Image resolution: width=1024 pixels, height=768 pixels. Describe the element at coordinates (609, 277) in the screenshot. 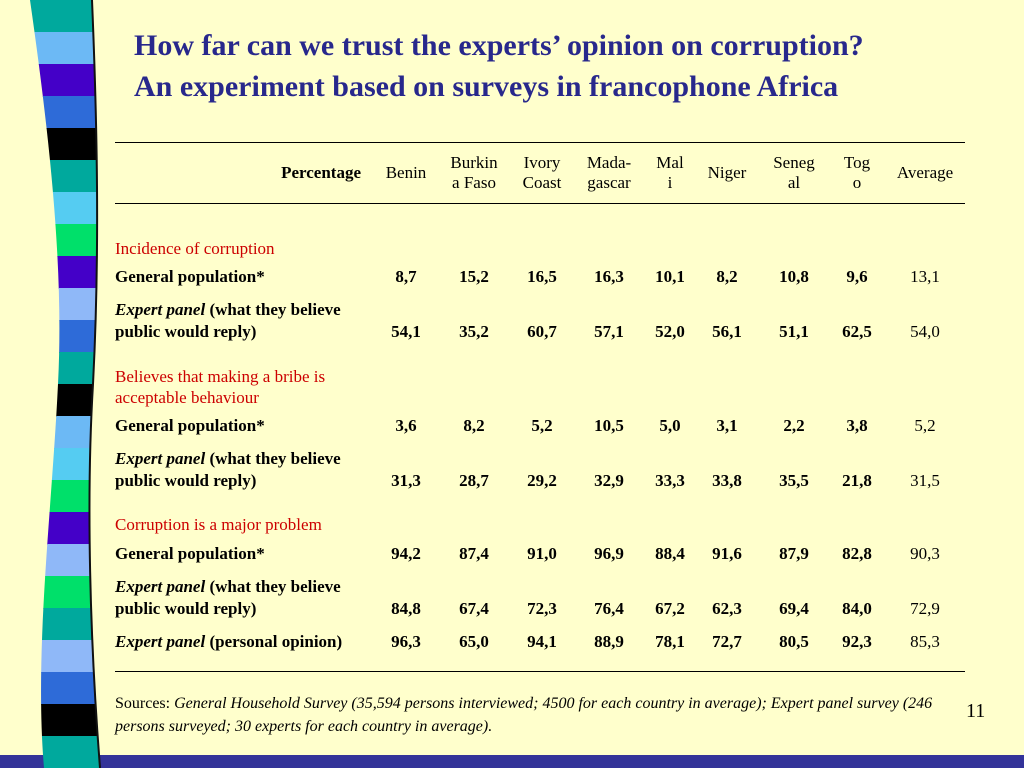

I see `value-cell: 16,3` at that location.